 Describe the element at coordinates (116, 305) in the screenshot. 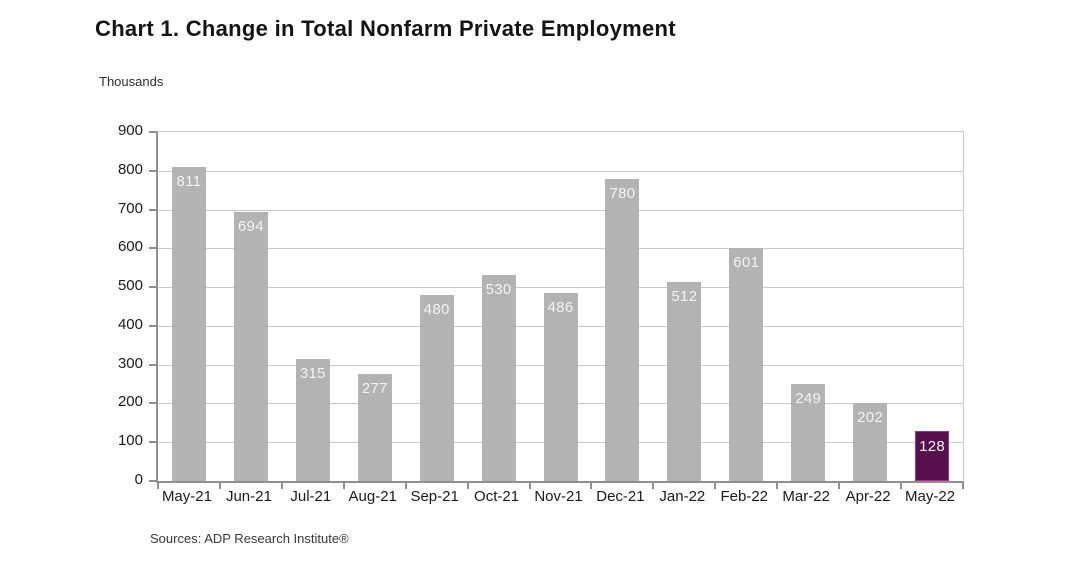

I see `y-axis-labels: 0 100 200 300 400 500 600 700 800 900` at that location.